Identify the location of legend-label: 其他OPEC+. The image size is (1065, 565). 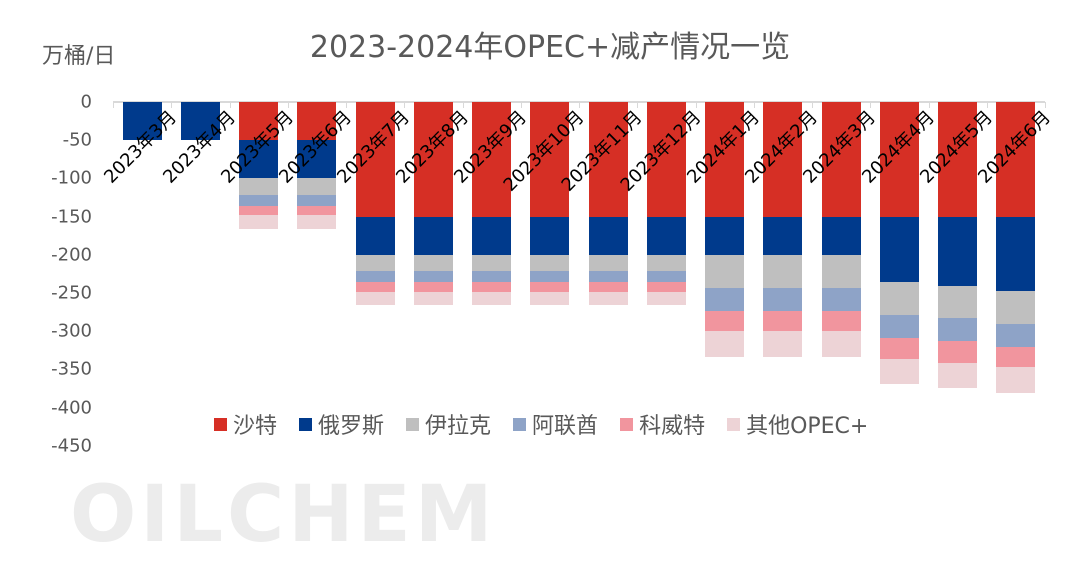
(807, 426).